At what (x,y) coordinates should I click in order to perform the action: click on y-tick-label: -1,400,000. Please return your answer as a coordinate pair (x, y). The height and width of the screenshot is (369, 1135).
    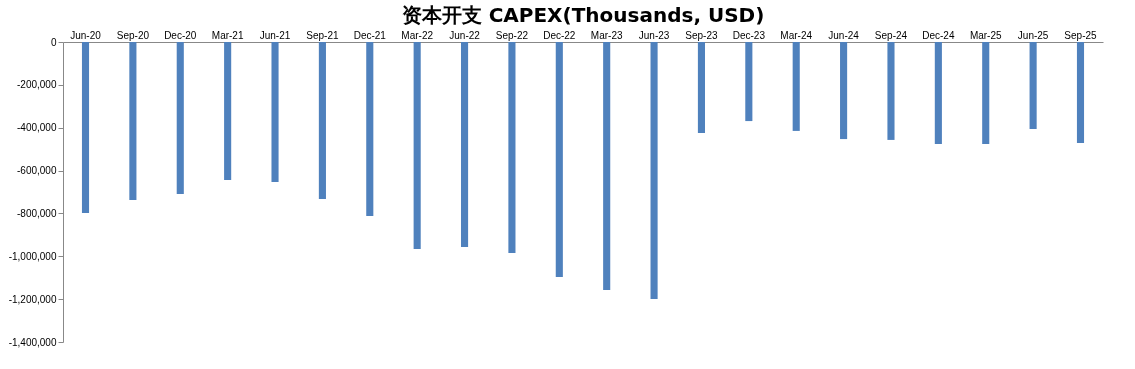
    Looking at the image, I should click on (32, 342).